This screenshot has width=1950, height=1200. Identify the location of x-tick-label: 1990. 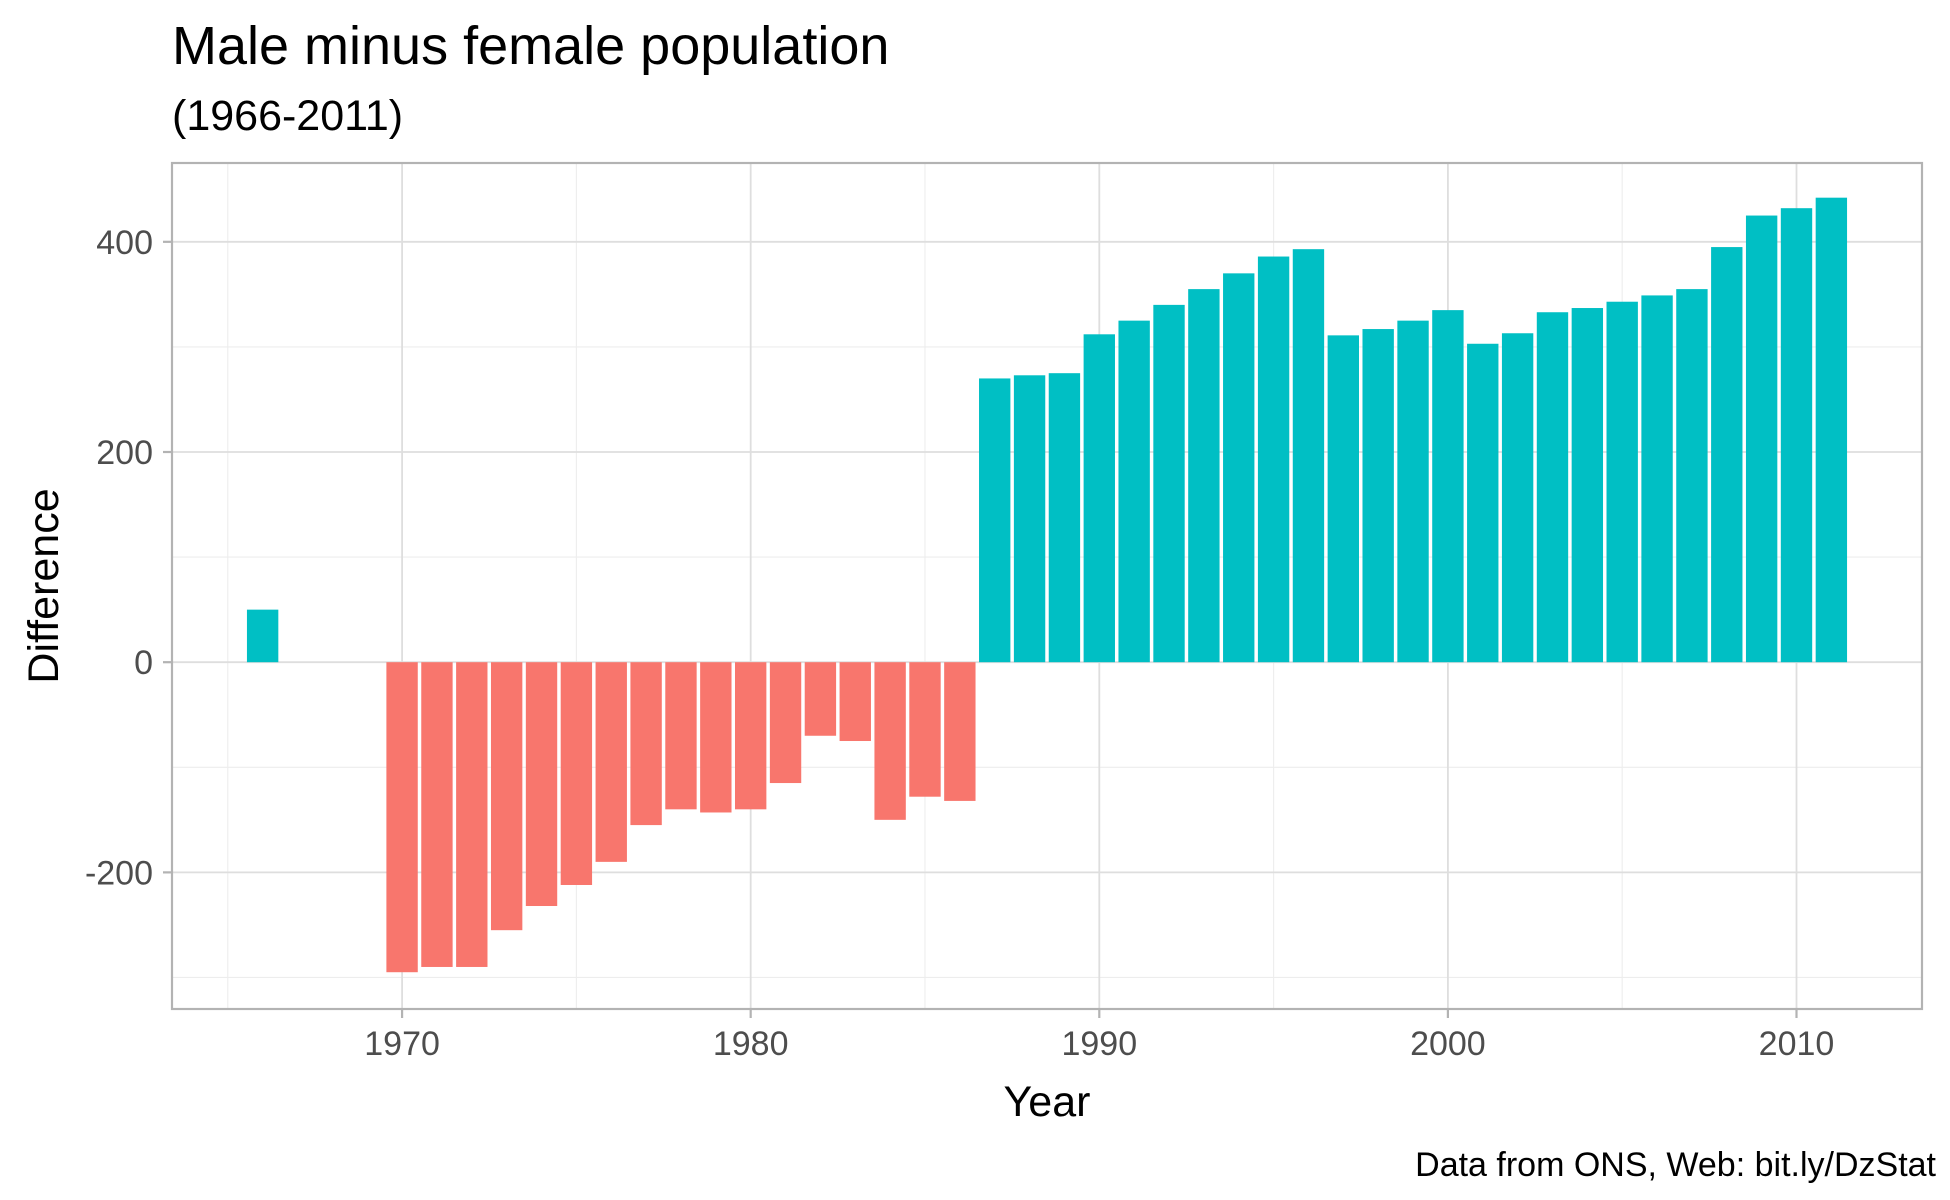
(1099, 1044).